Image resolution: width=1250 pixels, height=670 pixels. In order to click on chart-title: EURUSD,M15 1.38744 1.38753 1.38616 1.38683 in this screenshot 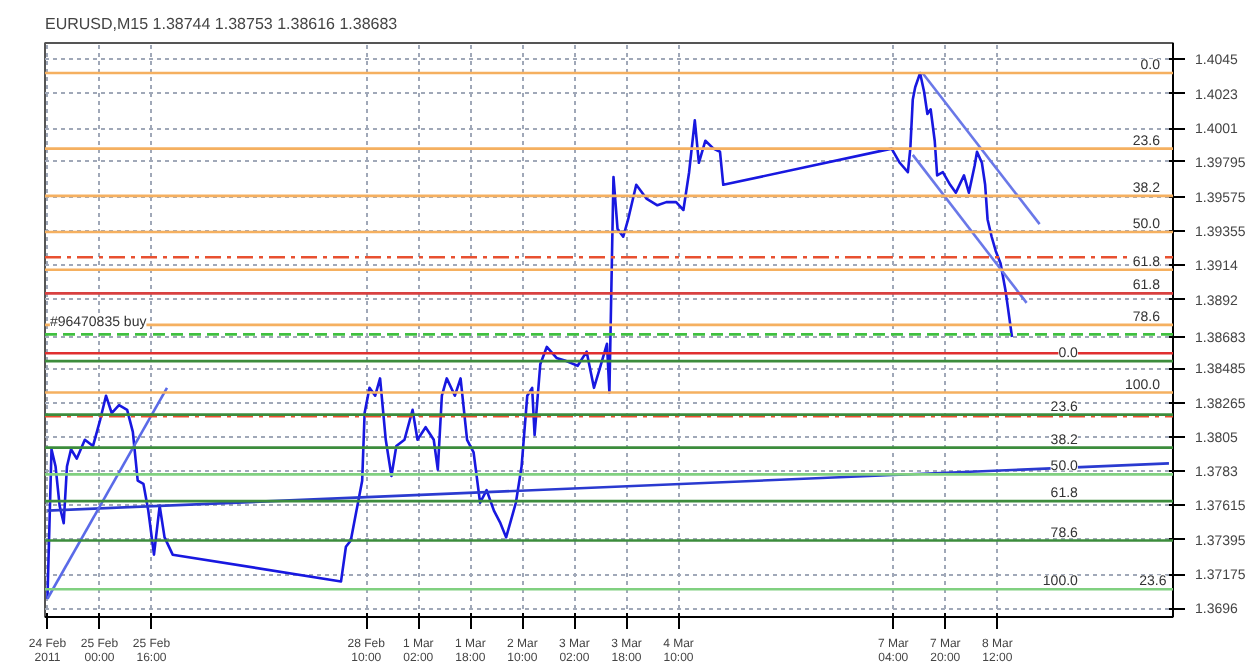, I will do `click(222, 24)`.